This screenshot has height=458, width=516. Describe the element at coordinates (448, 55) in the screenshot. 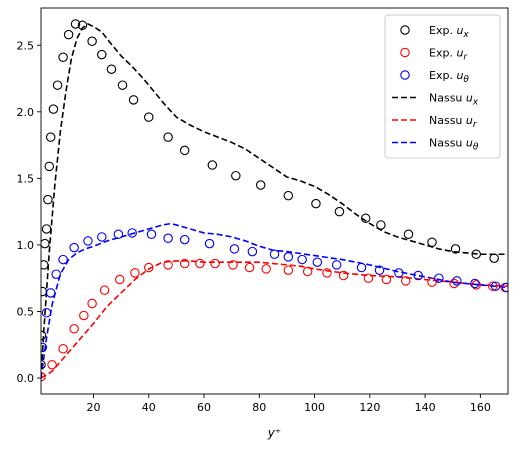

I see `legend-label-exp-u-r: Exp. ur` at that location.